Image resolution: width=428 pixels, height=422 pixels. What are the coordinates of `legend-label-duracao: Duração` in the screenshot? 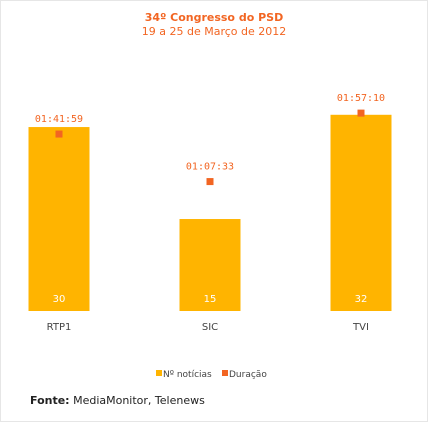 It's located at (248, 375).